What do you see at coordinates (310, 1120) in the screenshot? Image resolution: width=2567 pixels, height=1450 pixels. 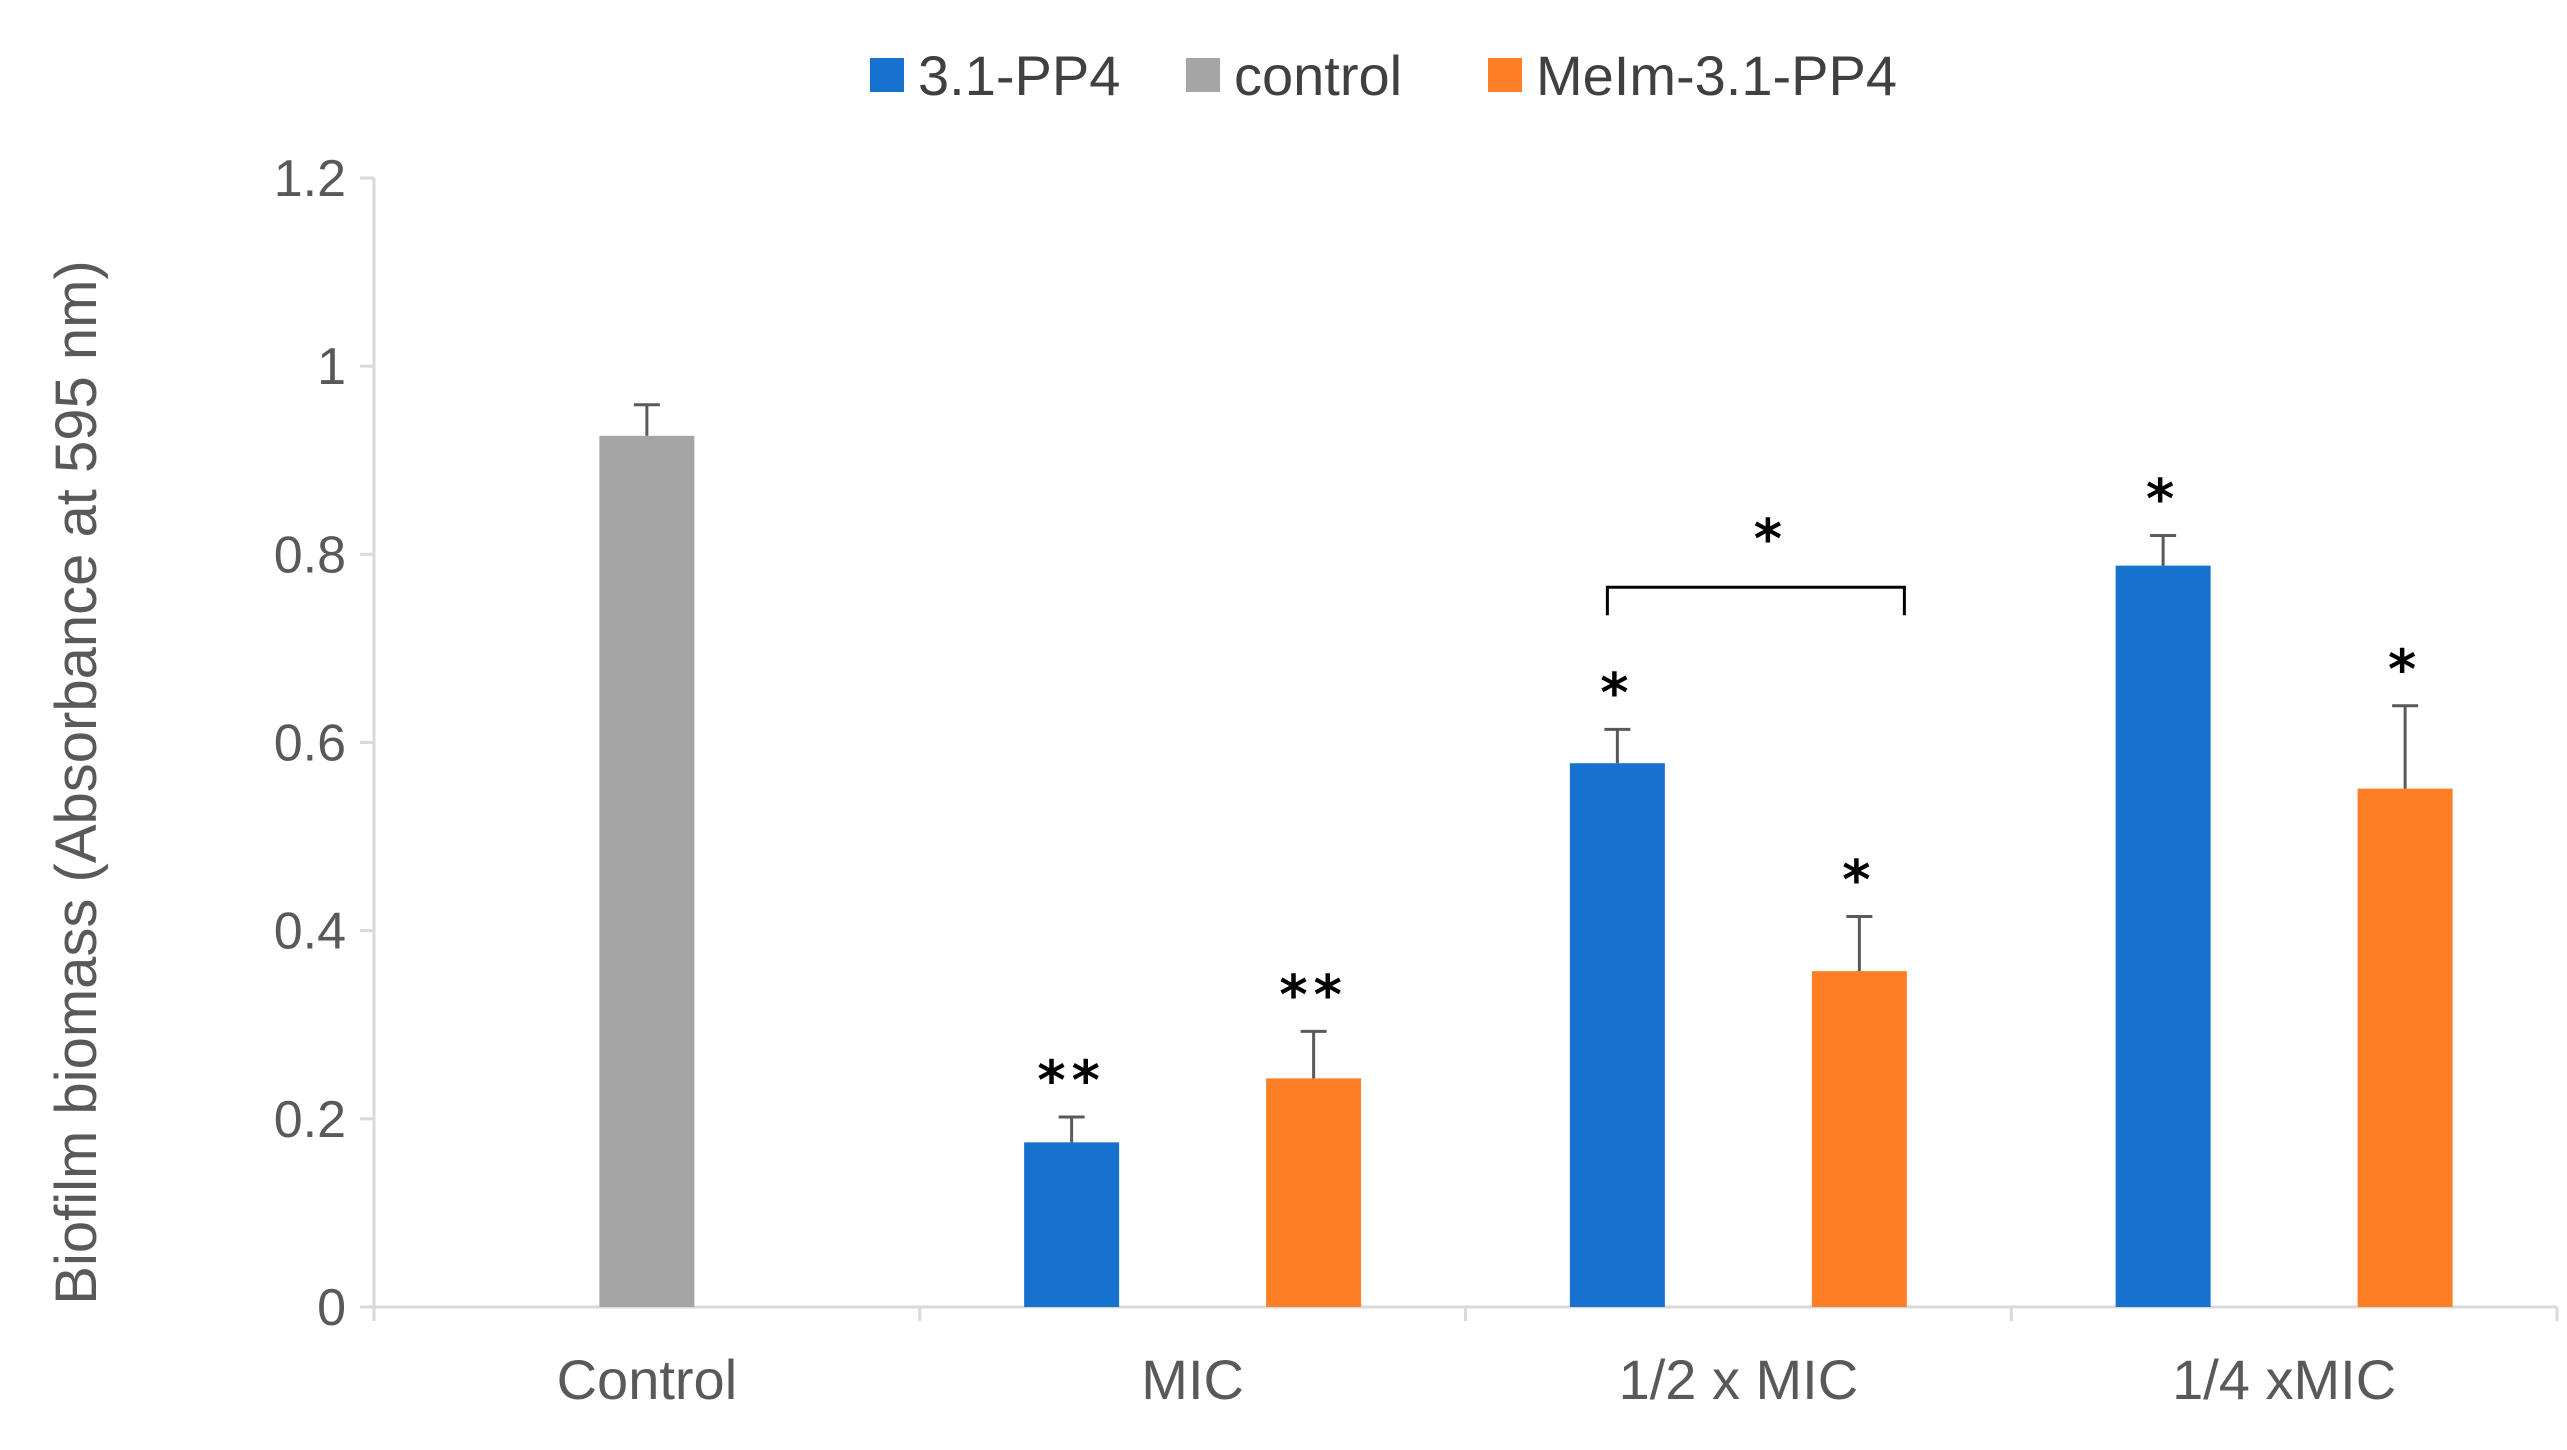 I see `y-tick-label: 0.2` at bounding box center [310, 1120].